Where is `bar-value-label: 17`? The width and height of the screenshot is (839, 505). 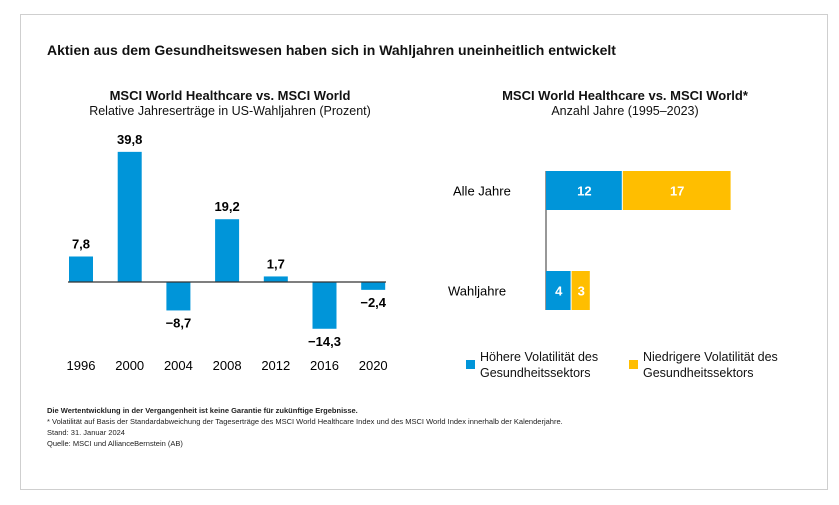
bar-value-label: 17 is located at coordinates (677, 191).